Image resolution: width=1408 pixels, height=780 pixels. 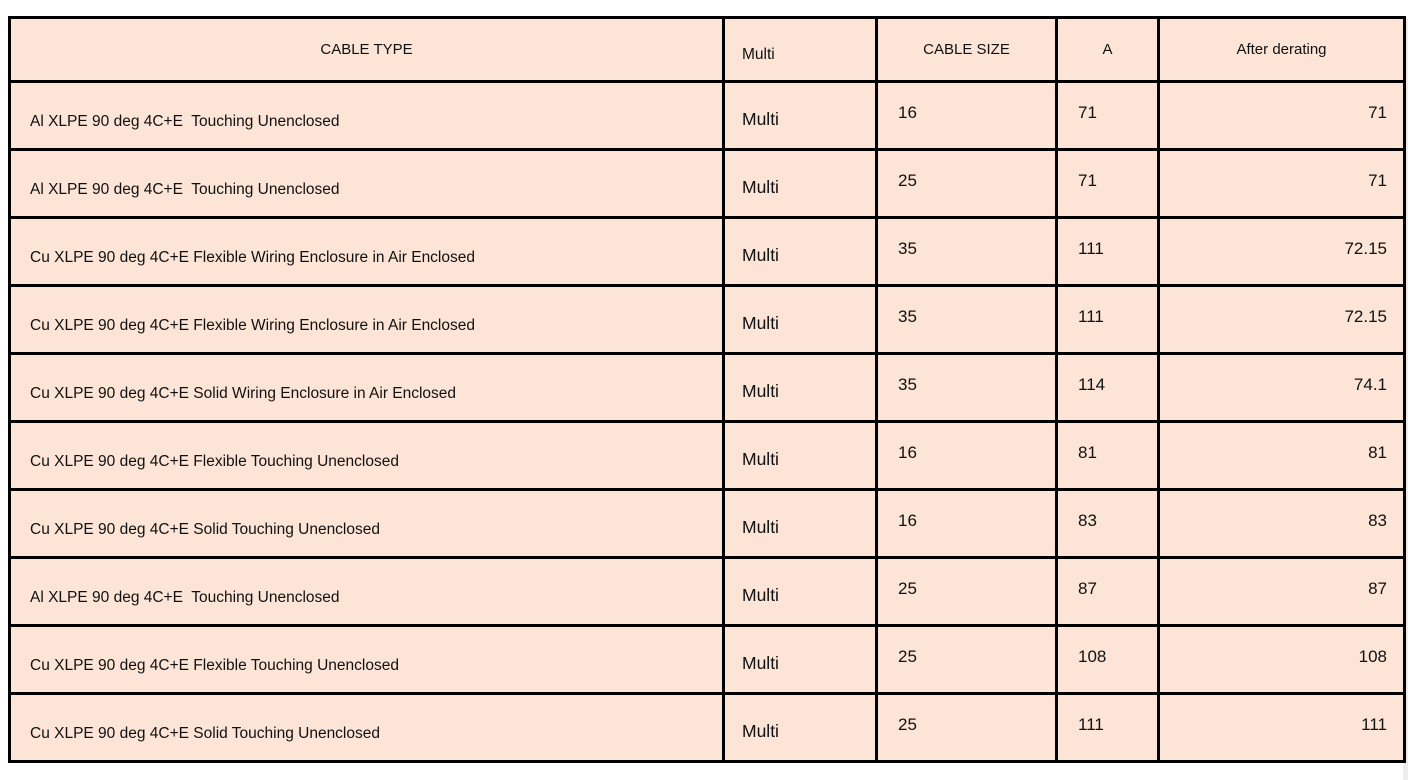 I want to click on after-derating-cell: 108, so click(x=1281, y=659).